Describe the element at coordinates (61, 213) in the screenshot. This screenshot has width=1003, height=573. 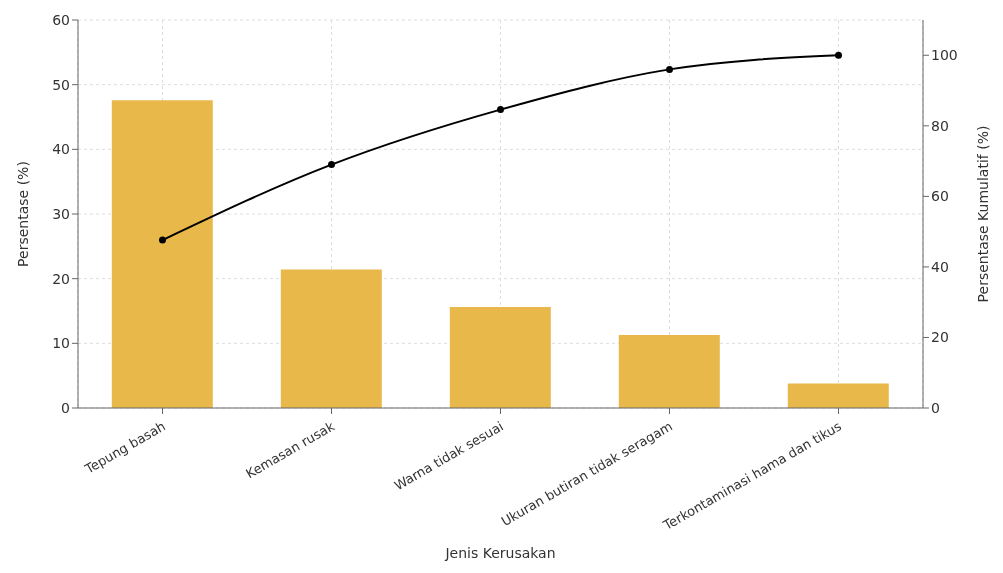
I see `y-tick-label: 30` at that location.